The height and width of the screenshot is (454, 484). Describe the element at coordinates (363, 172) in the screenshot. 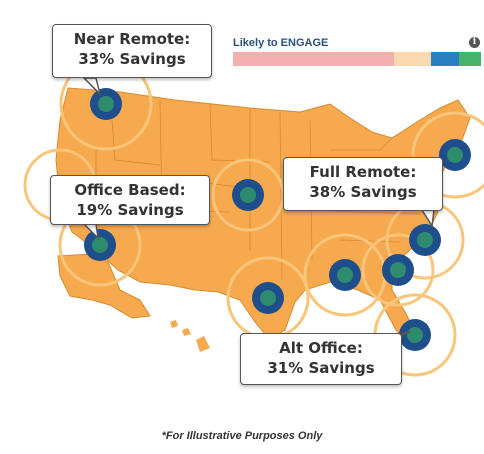

I see `callout-label: Full Remote:` at that location.